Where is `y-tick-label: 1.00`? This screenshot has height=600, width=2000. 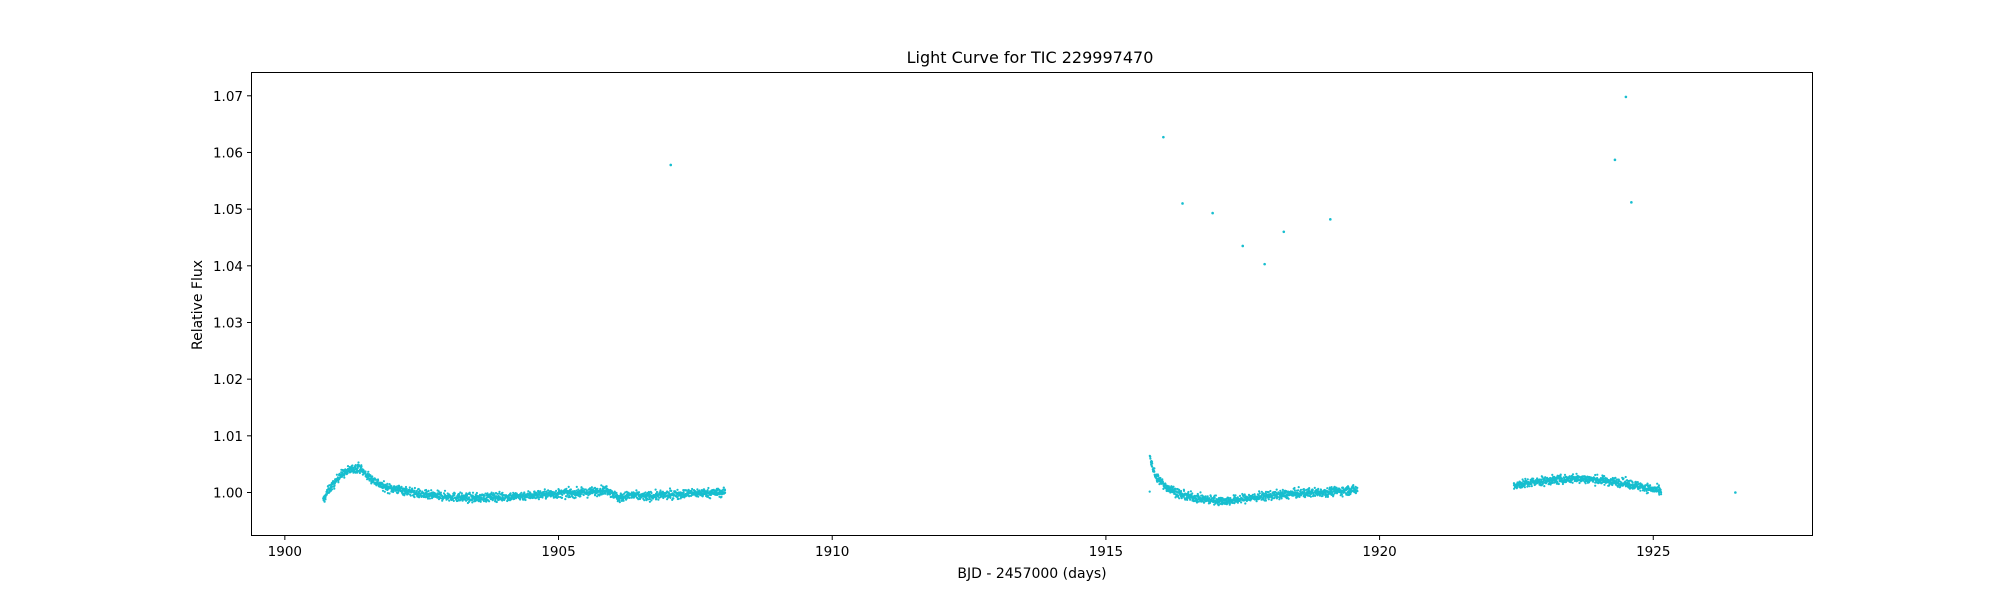 y-tick-label: 1.00 is located at coordinates (228, 493).